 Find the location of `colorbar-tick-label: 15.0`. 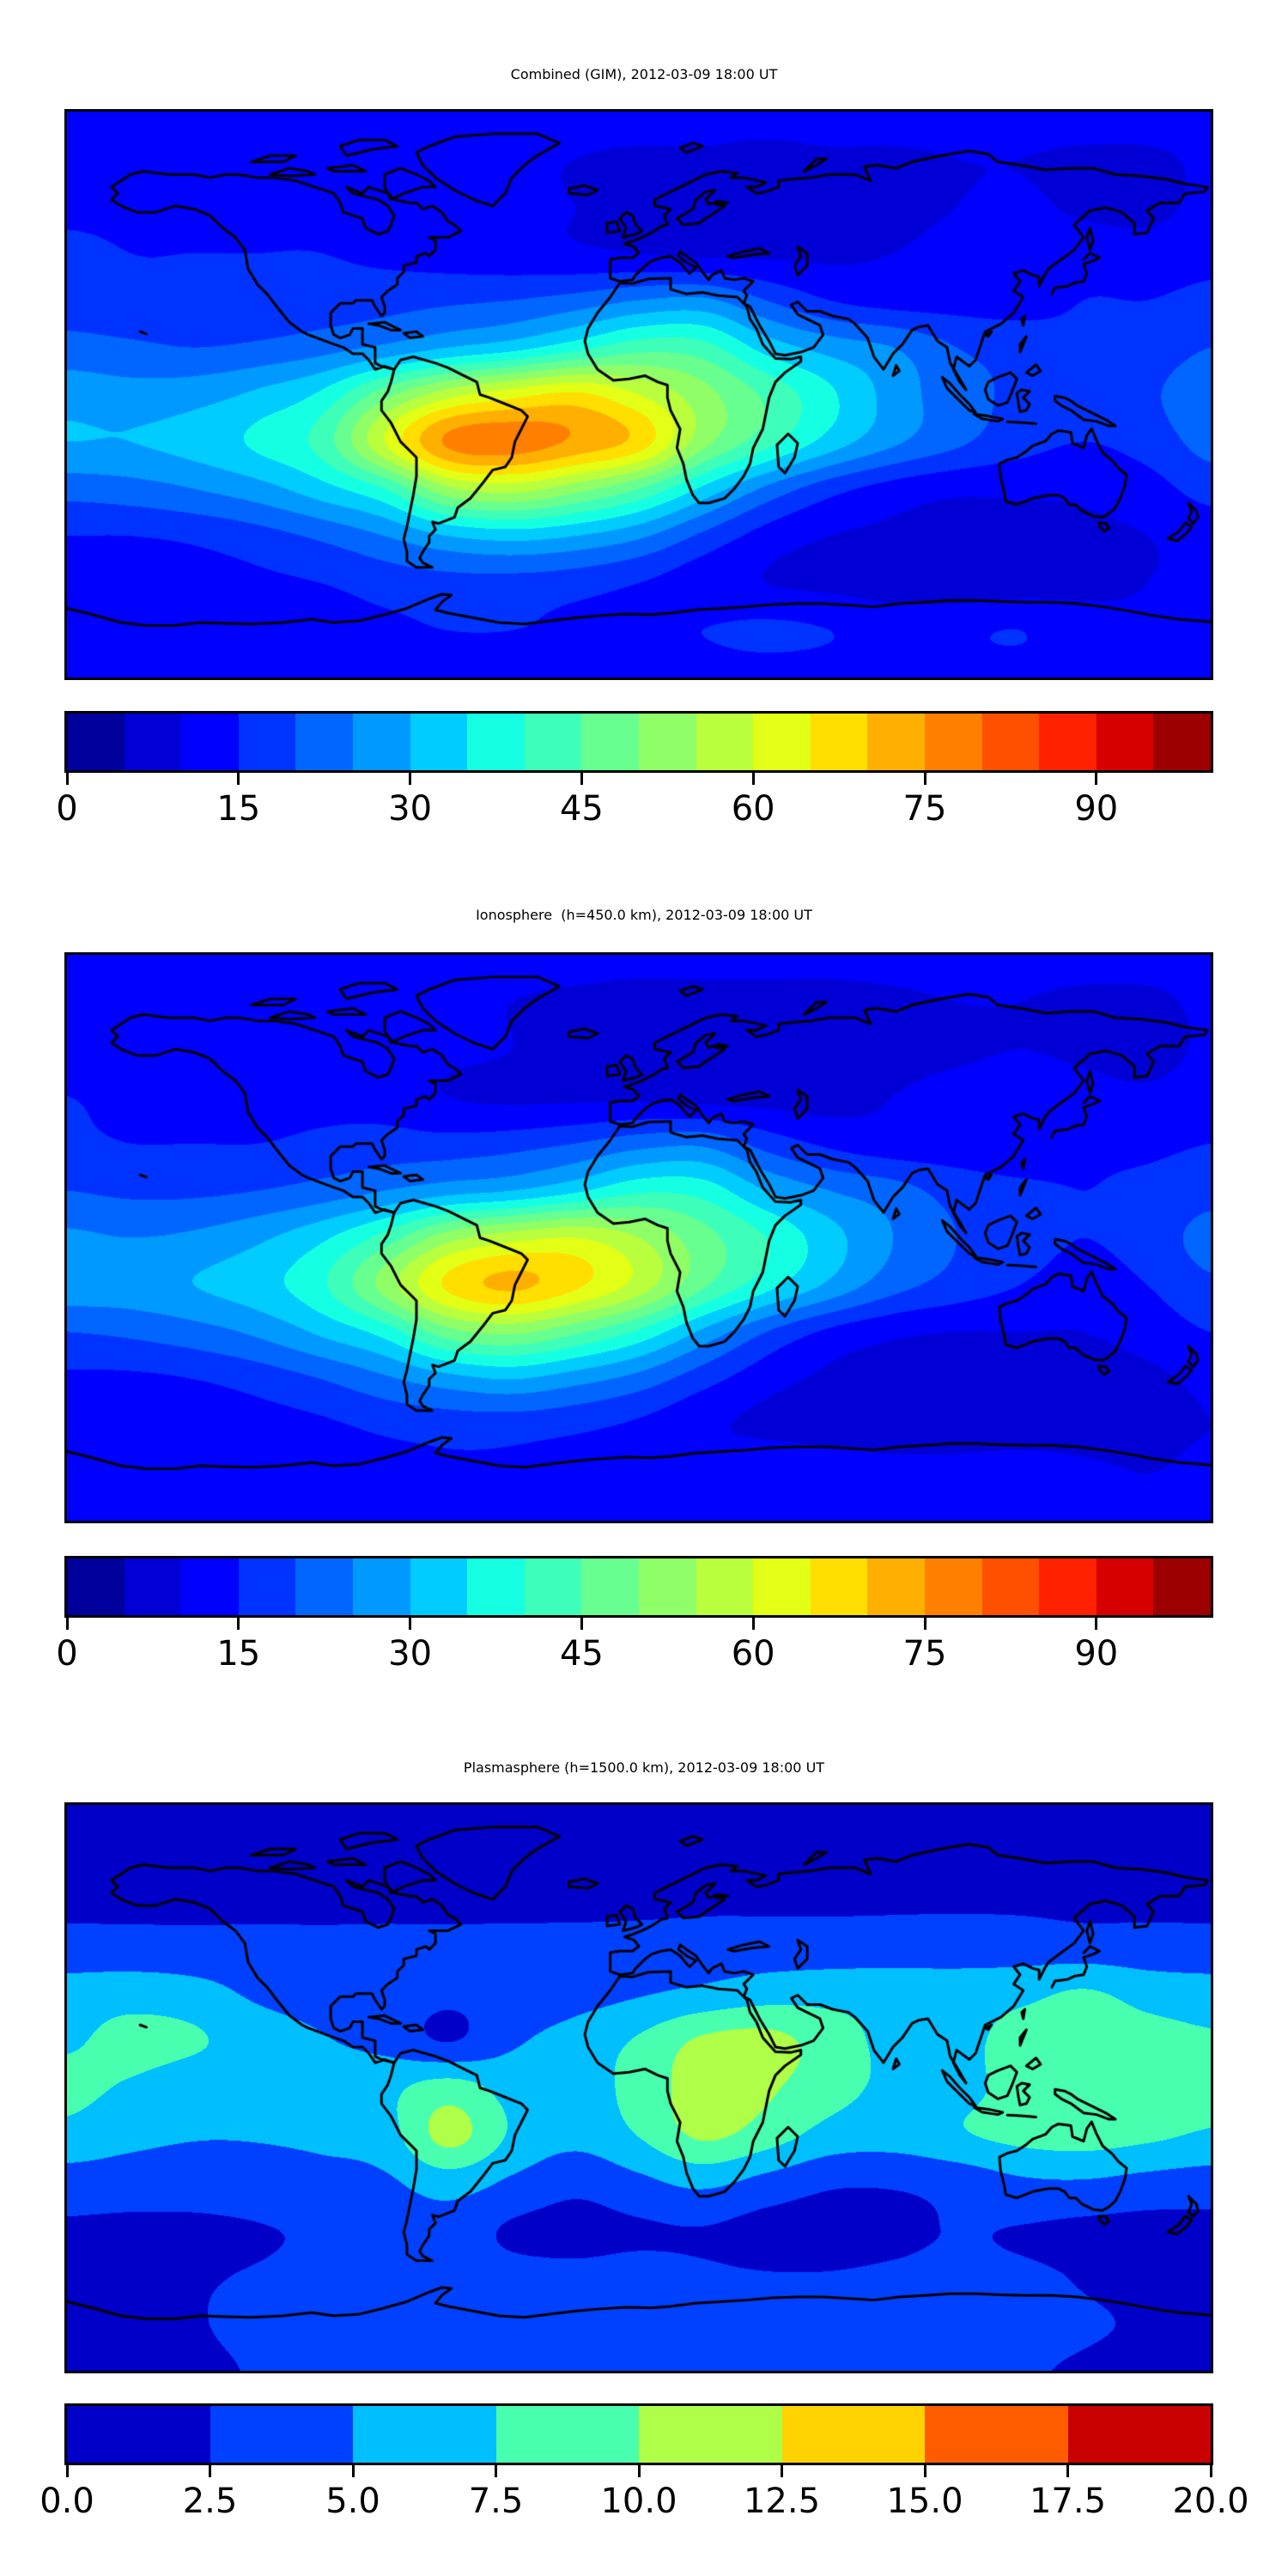

colorbar-tick-label: 15.0 is located at coordinates (925, 2501).